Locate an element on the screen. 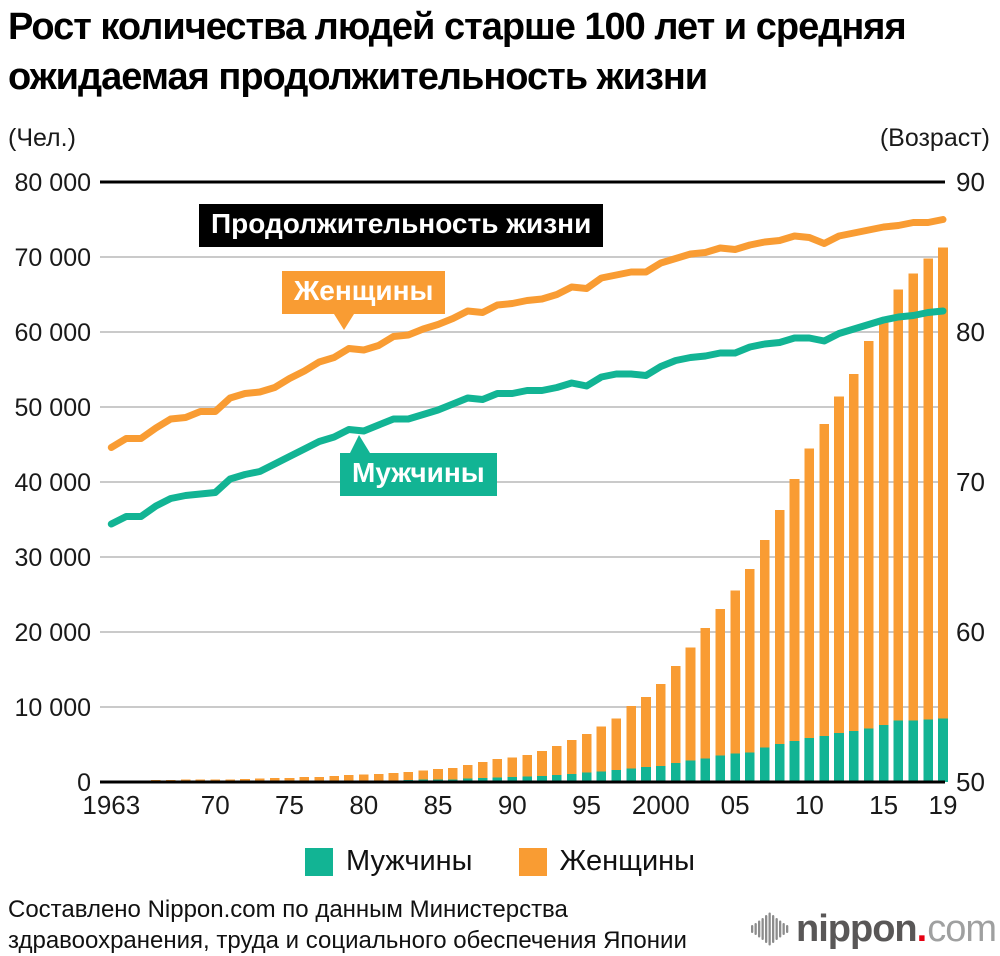  x-axis-label: 90 is located at coordinates (512, 805).